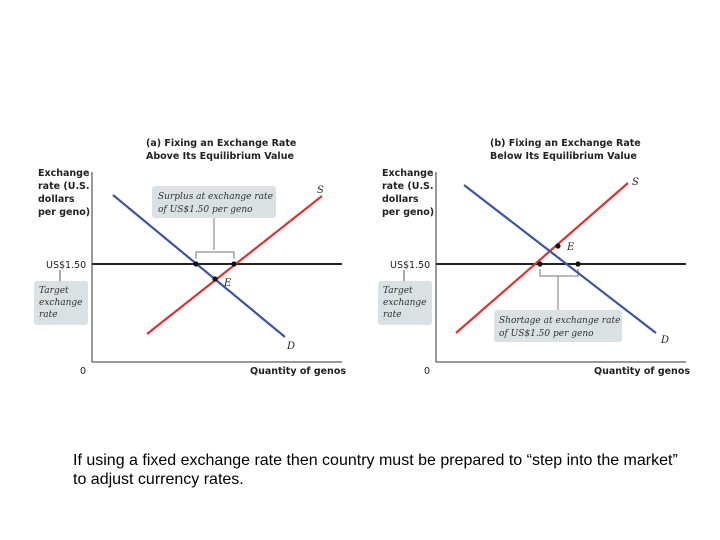 This screenshot has height=540, width=720. I want to click on panel-b-equilibrium-point, so click(558, 246).